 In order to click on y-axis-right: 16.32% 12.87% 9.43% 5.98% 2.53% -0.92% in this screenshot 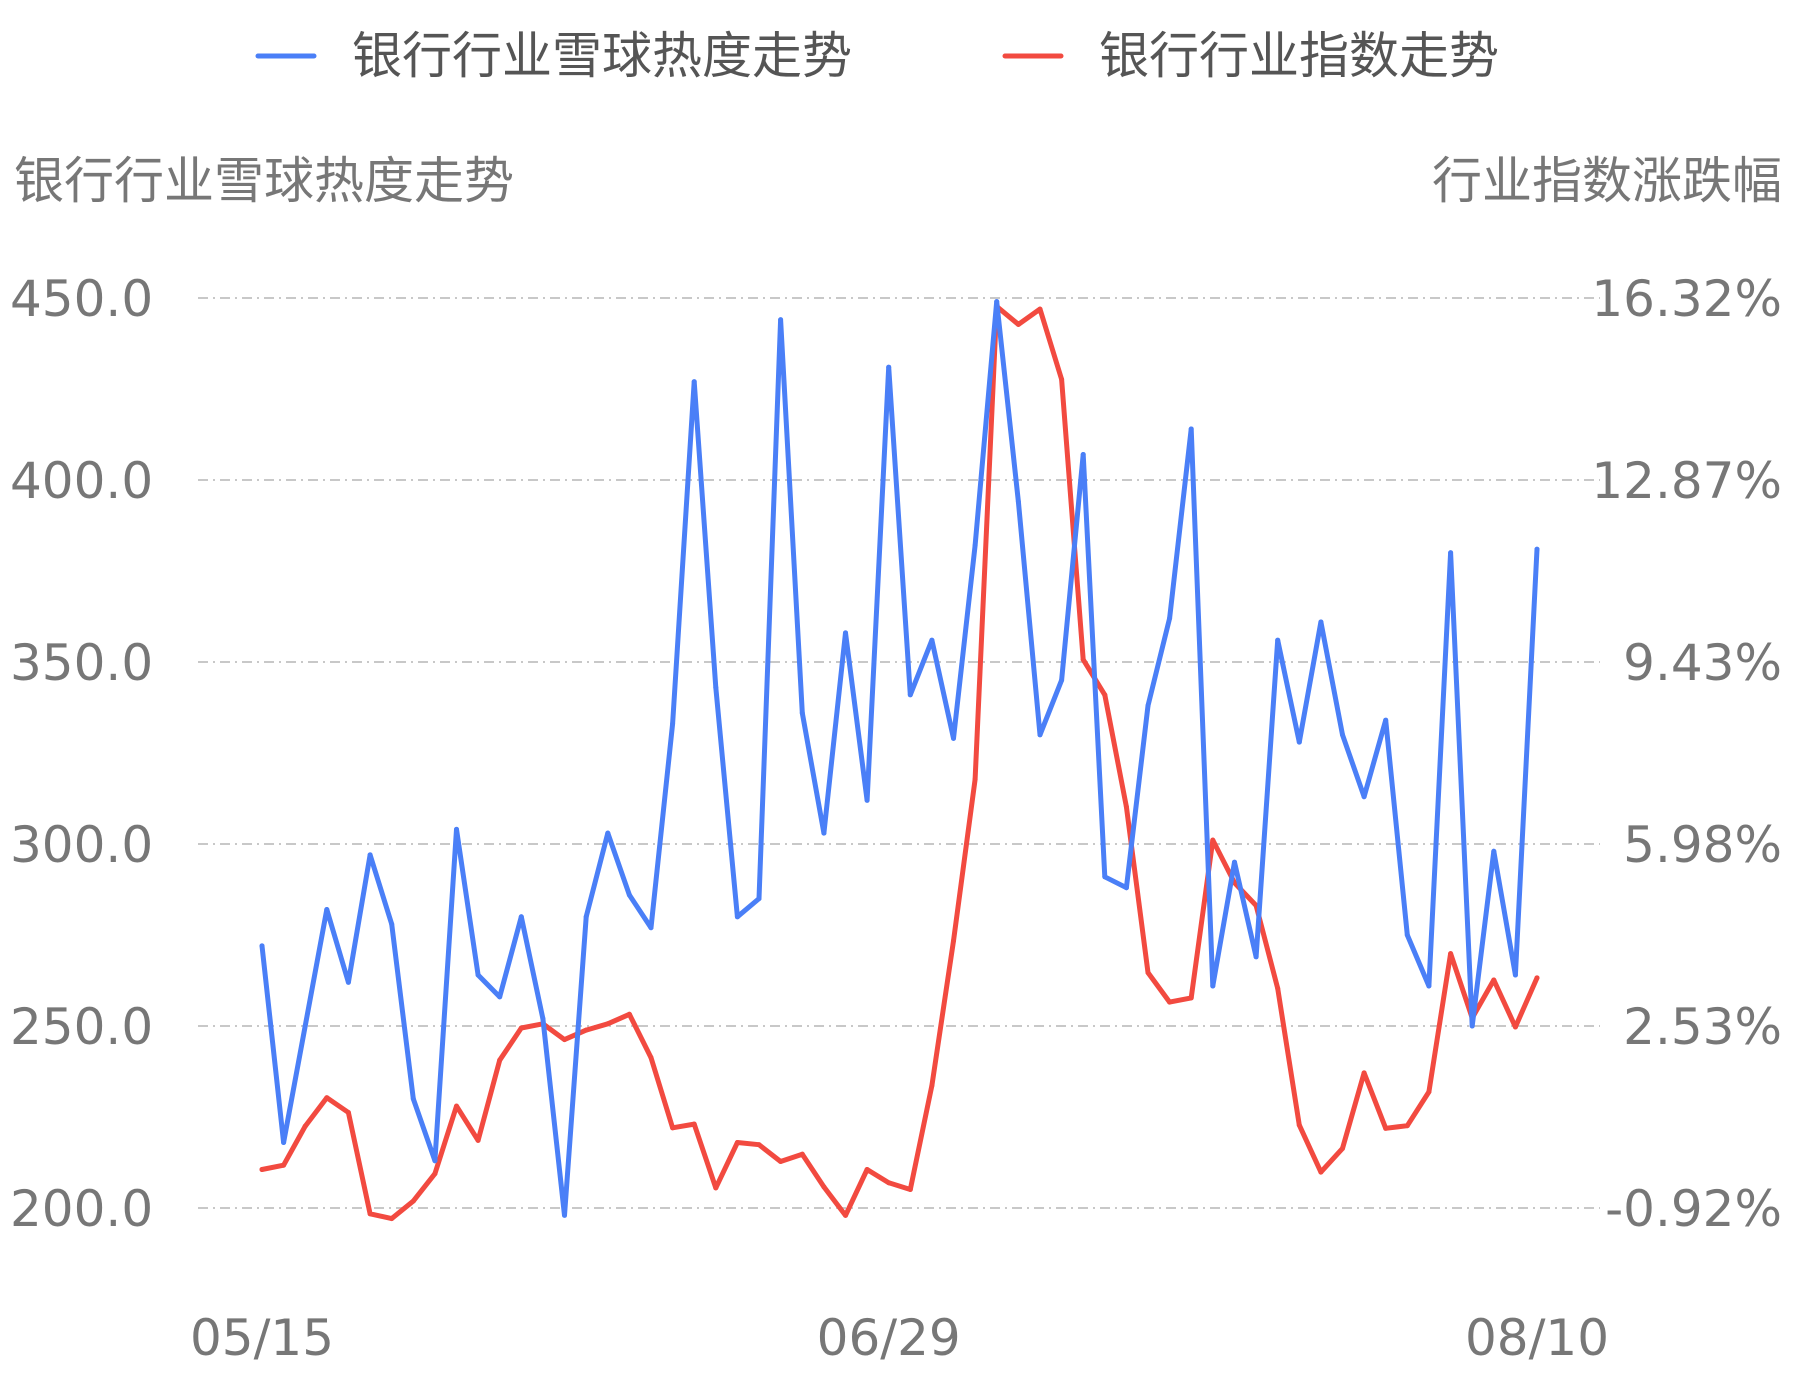, I will do `click(1686, 754)`.